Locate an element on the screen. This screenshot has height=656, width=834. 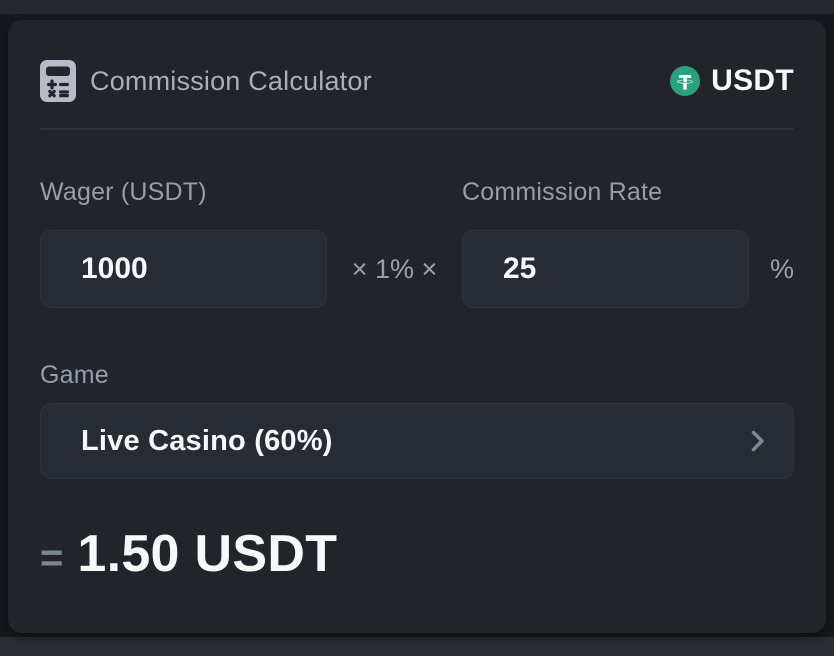
chevron-right-icon is located at coordinates (758, 441).